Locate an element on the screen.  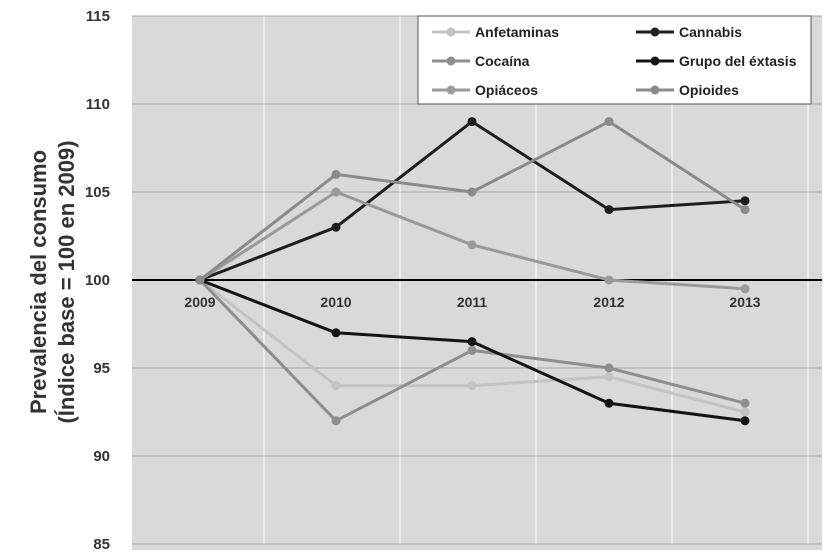
legend-item-opioides: Opioides is located at coordinates (687, 90).